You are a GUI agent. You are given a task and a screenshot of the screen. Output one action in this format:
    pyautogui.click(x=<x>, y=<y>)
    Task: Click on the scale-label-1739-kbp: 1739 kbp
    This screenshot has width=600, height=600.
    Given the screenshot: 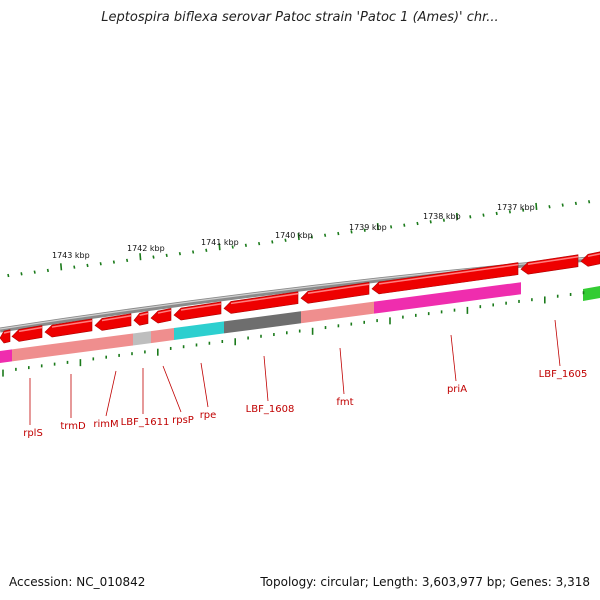 What is the action you would take?
    pyautogui.click(x=368, y=227)
    